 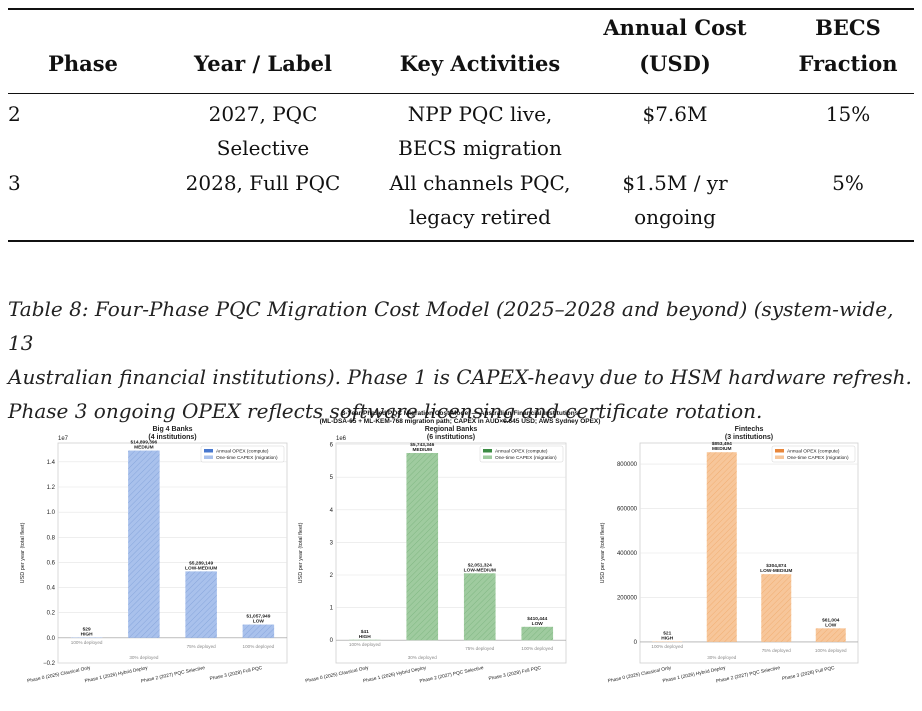 I want to click on chart-title: Big 4 Banks, so click(x=172, y=429).